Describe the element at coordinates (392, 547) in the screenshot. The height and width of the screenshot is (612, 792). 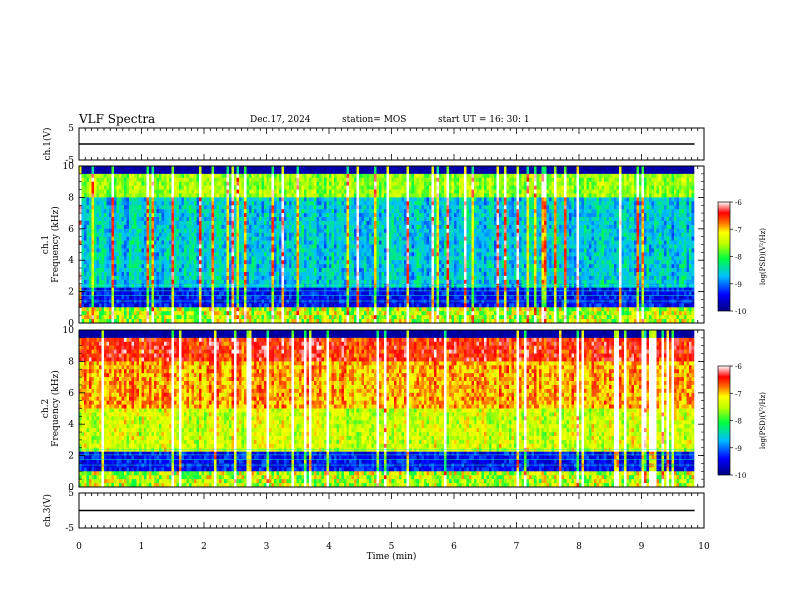
I see `xtick-5: 5` at that location.